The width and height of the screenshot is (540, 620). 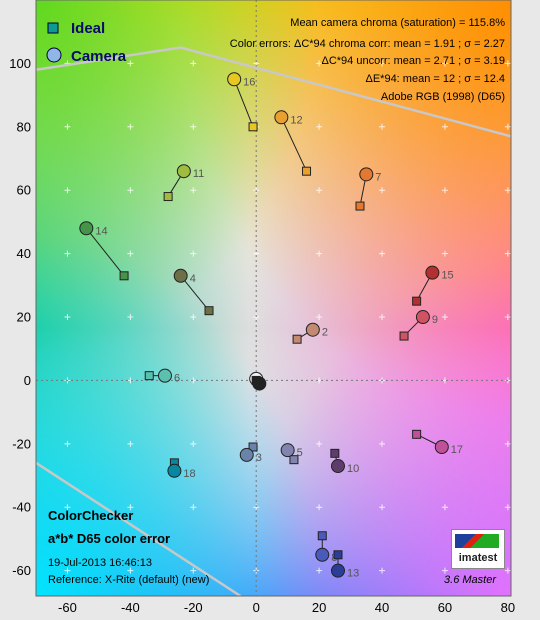 I want to click on patch-label-12: 12, so click(x=296, y=120).